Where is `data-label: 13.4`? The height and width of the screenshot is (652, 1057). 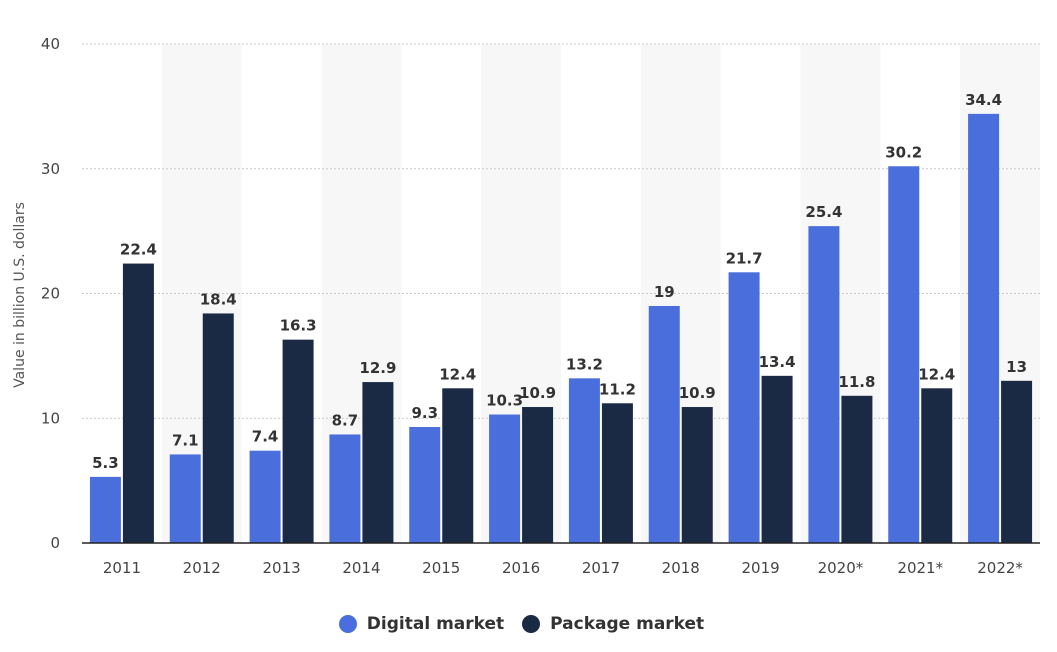
data-label: 13.4 is located at coordinates (777, 362).